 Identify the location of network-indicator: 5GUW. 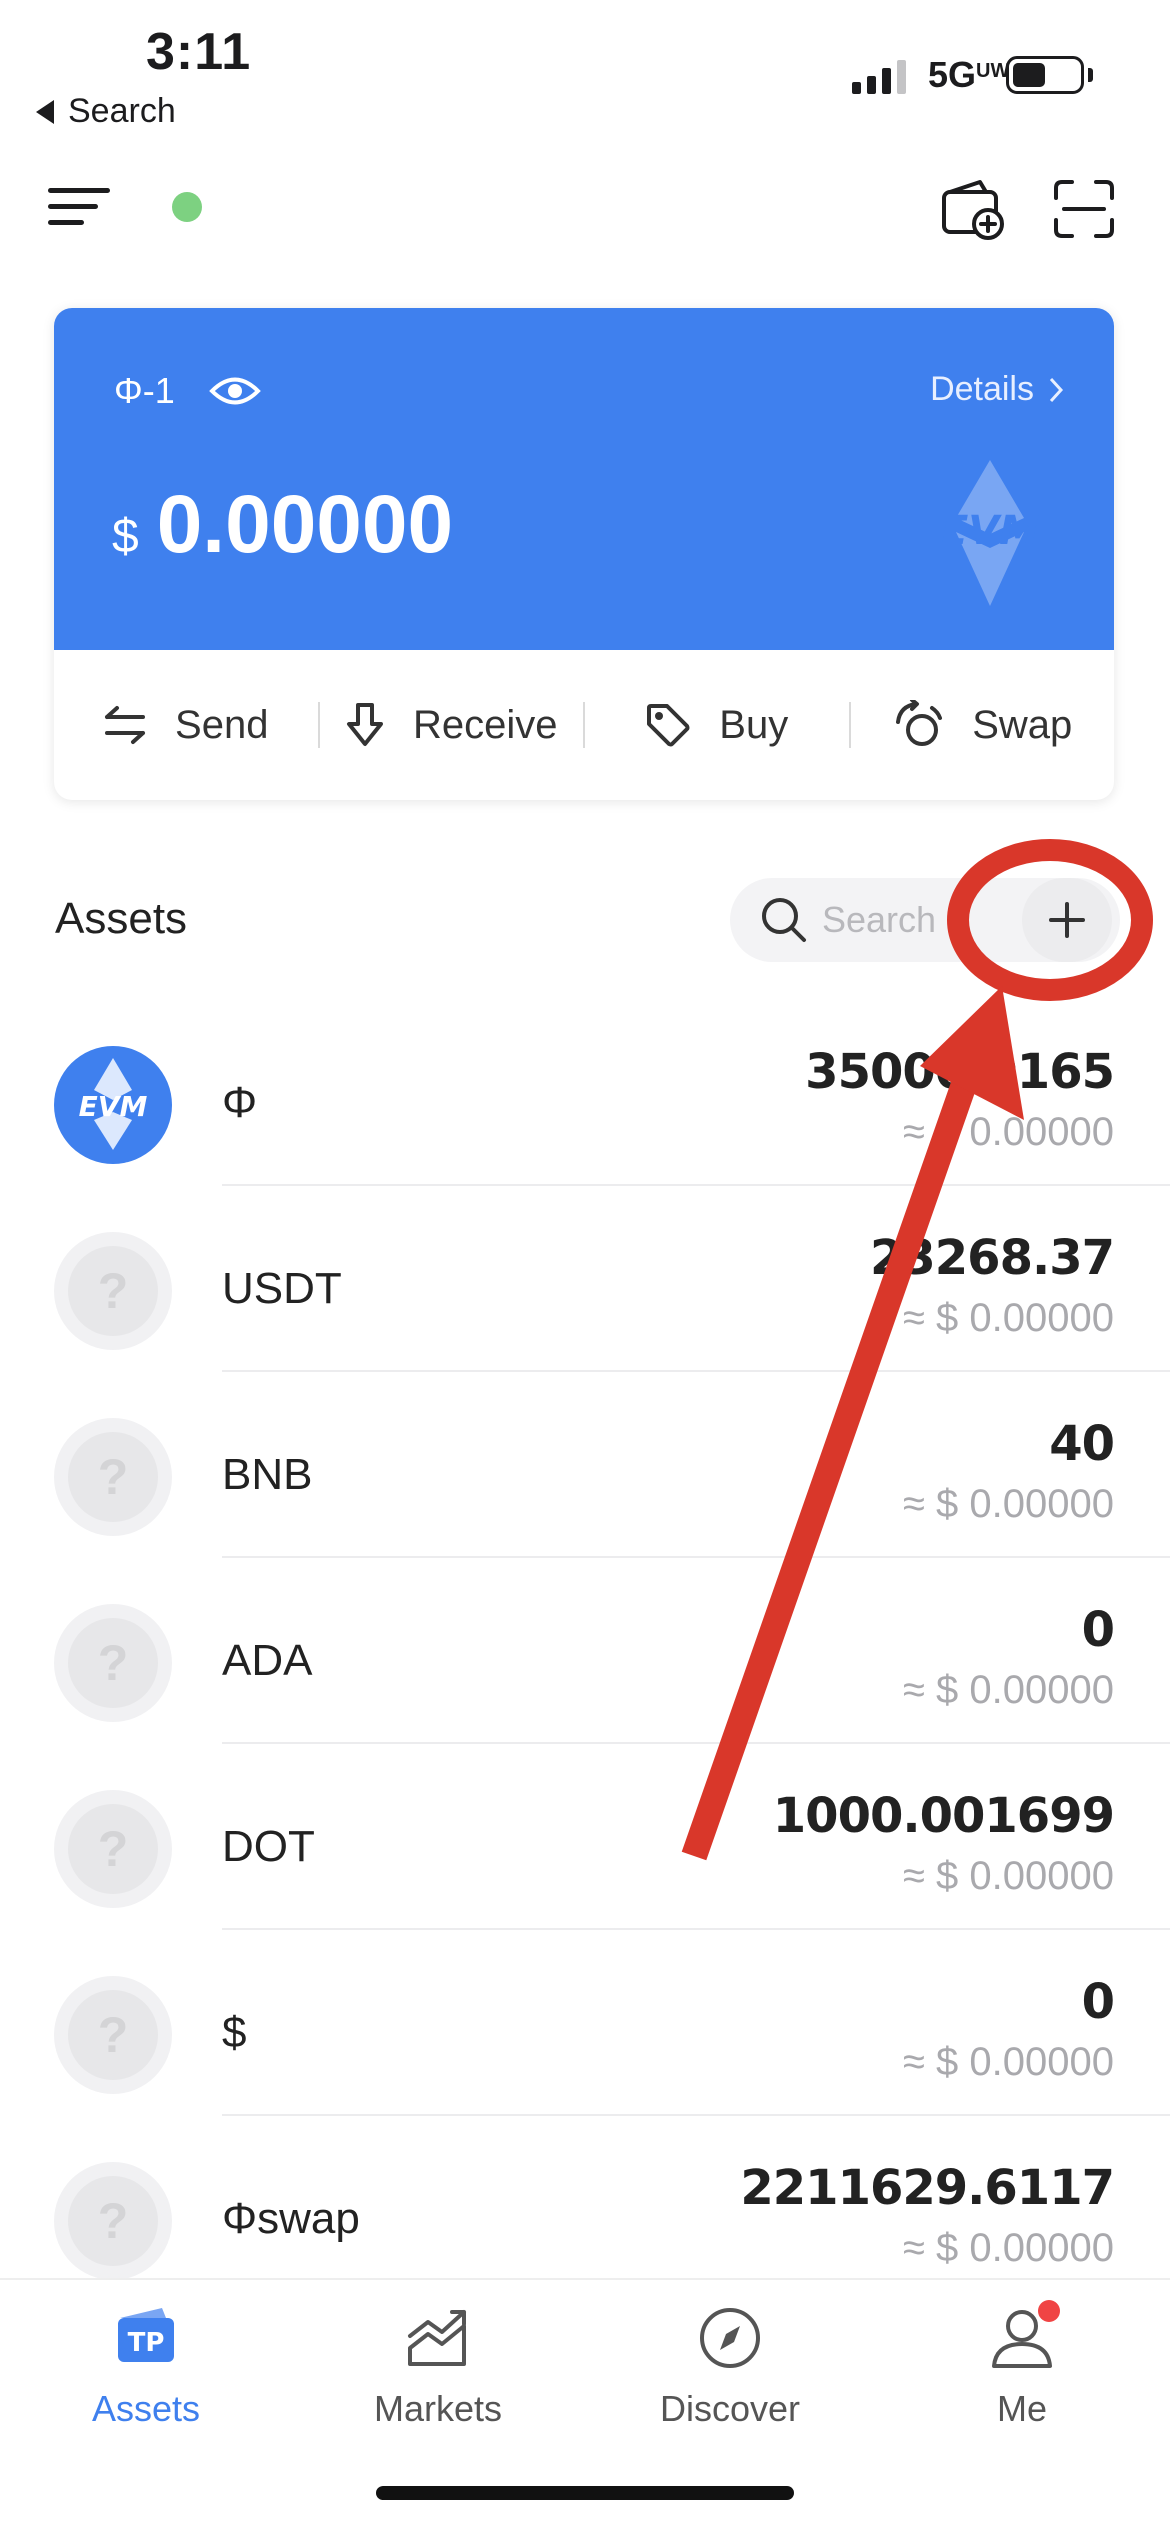
(968, 75).